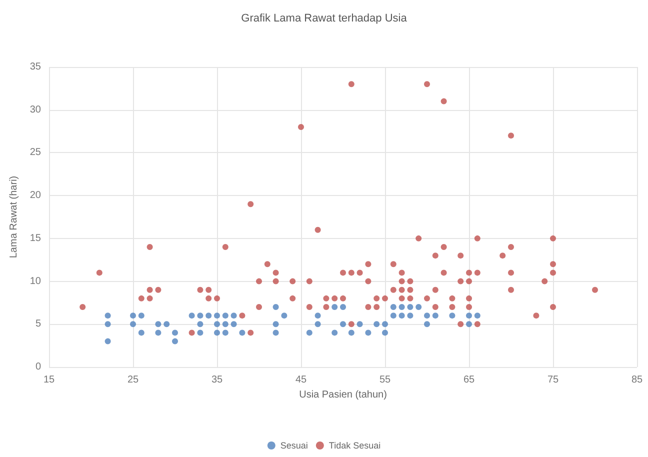  What do you see at coordinates (553, 380) in the screenshot?
I see `x-tick-label: 75` at bounding box center [553, 380].